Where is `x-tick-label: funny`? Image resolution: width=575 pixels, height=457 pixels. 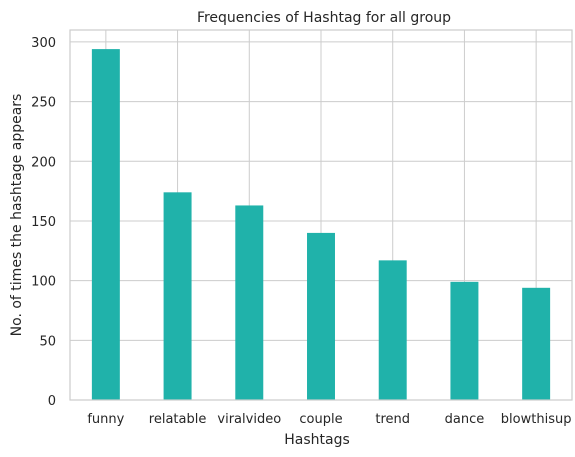
x-tick-label: funny is located at coordinates (105, 419).